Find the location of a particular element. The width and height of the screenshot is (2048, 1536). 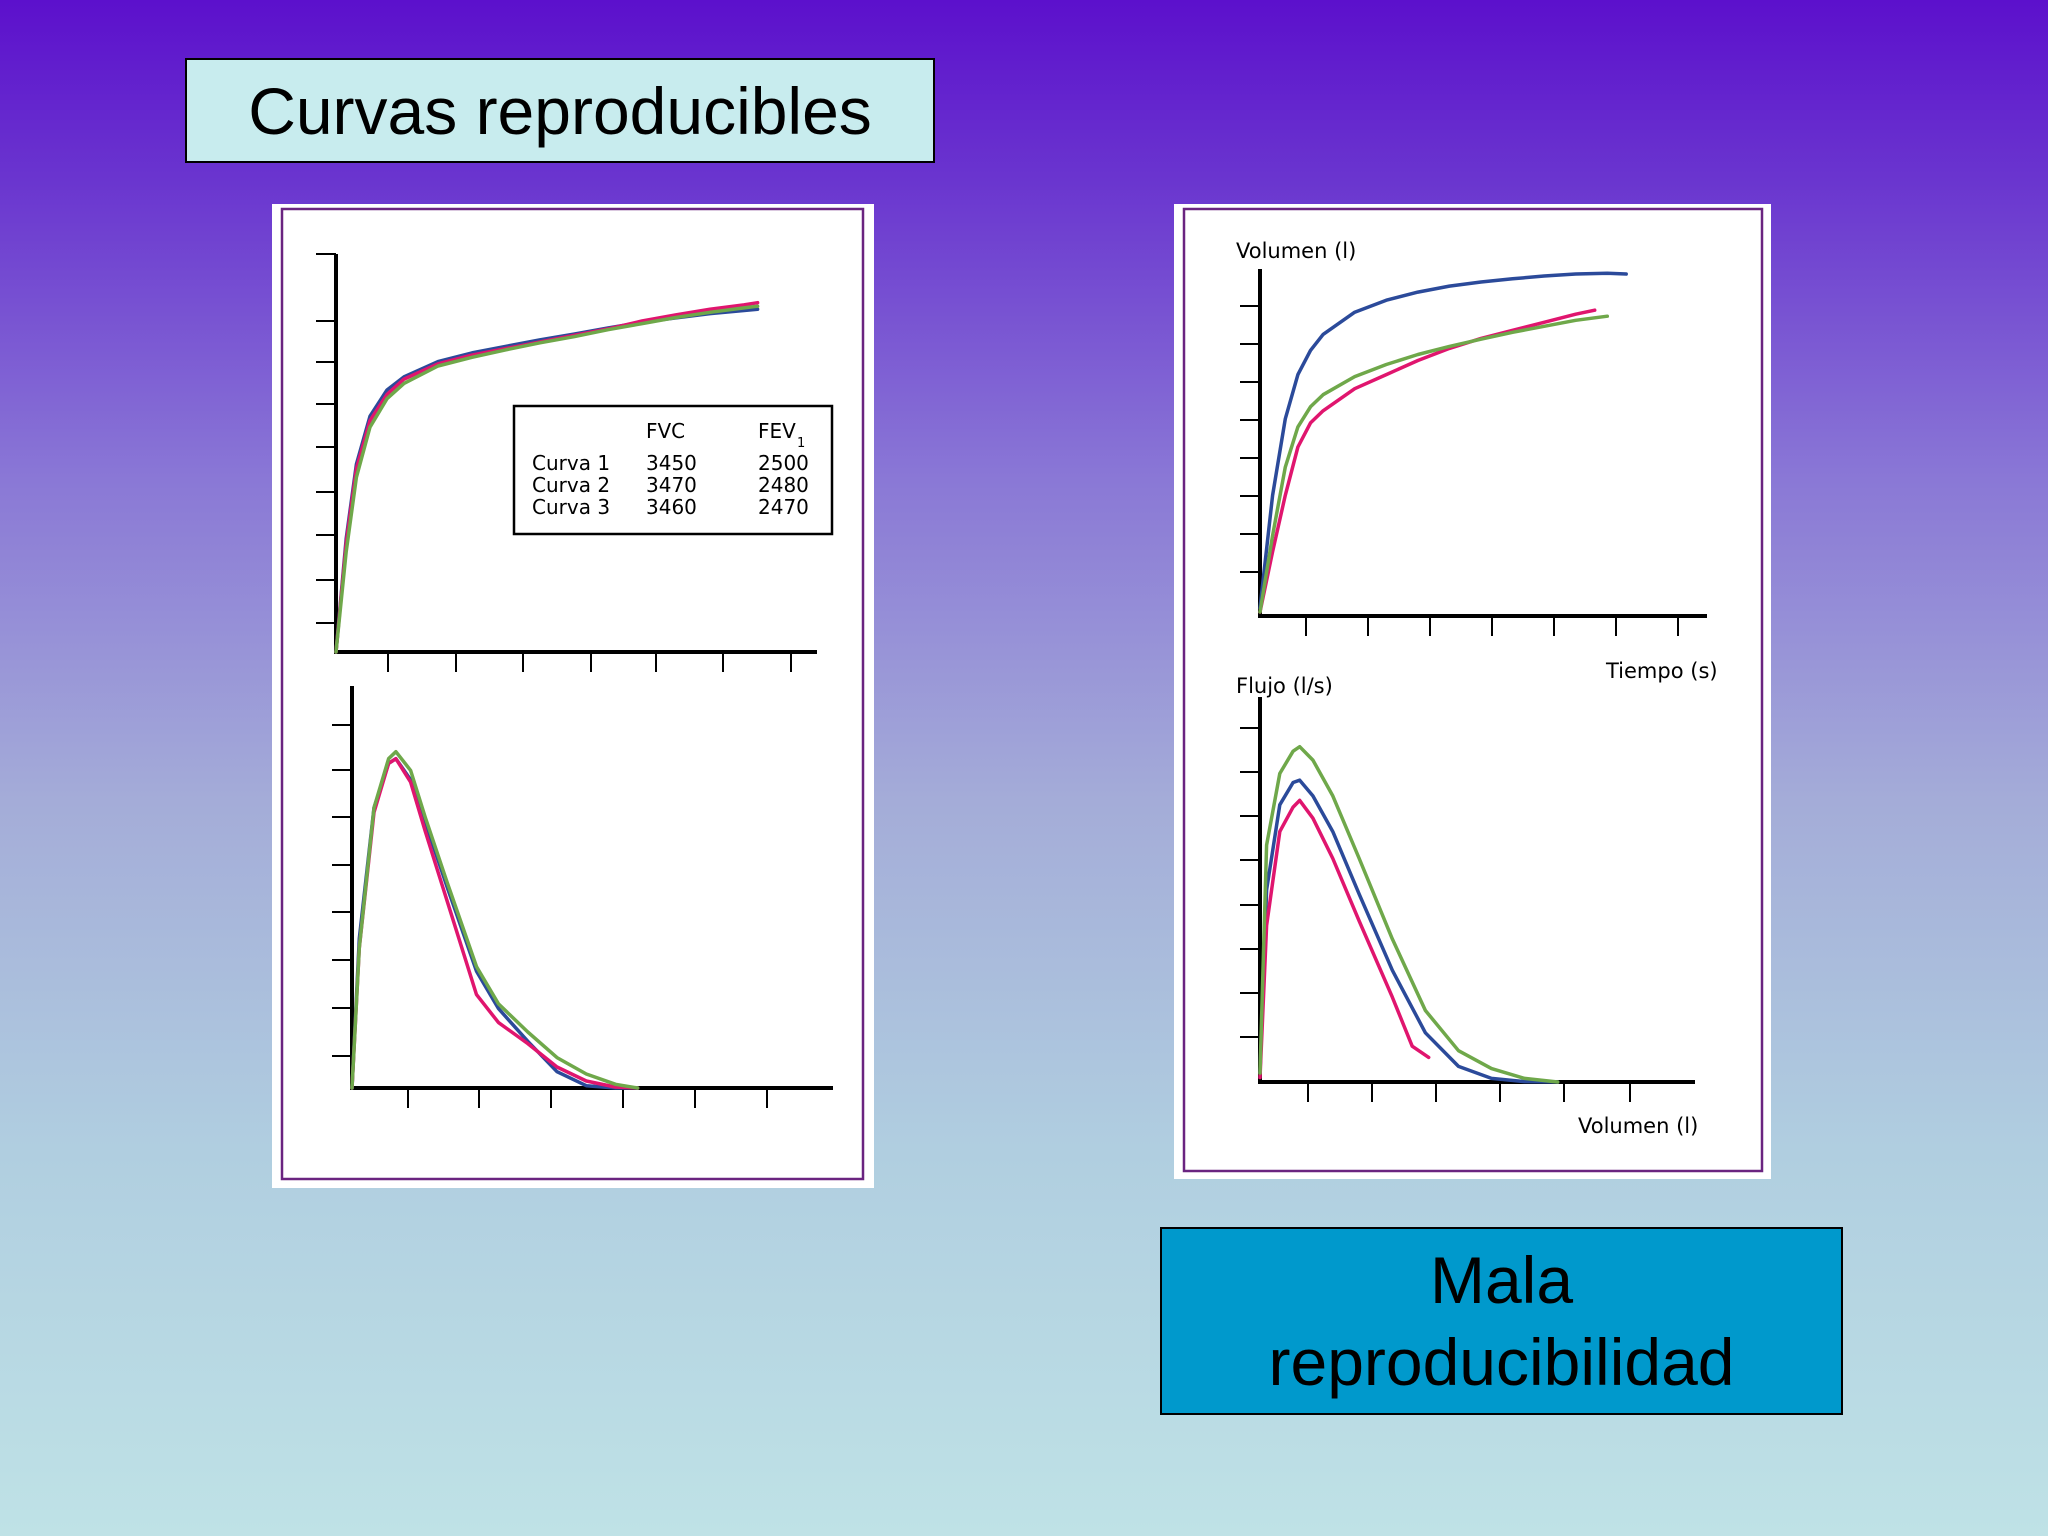

legend-col-fev: FEV is located at coordinates (777, 431).